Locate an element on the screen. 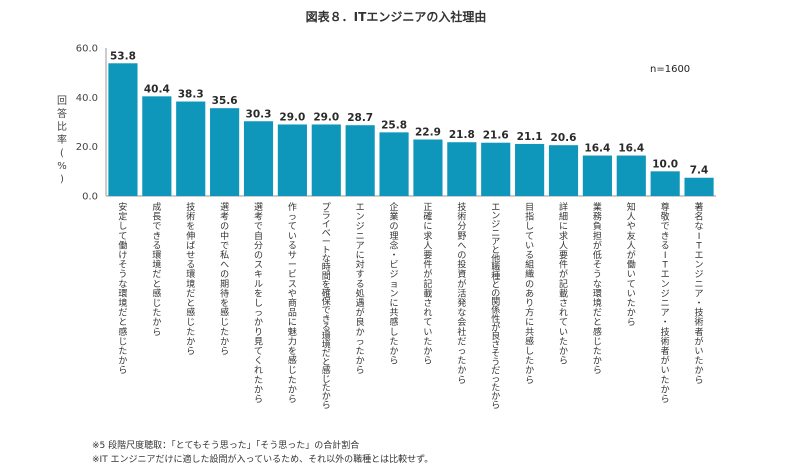 The width and height of the screenshot is (792, 475). x-category-label: 技術分野への投資が活発な会社だったから is located at coordinates (461, 293).